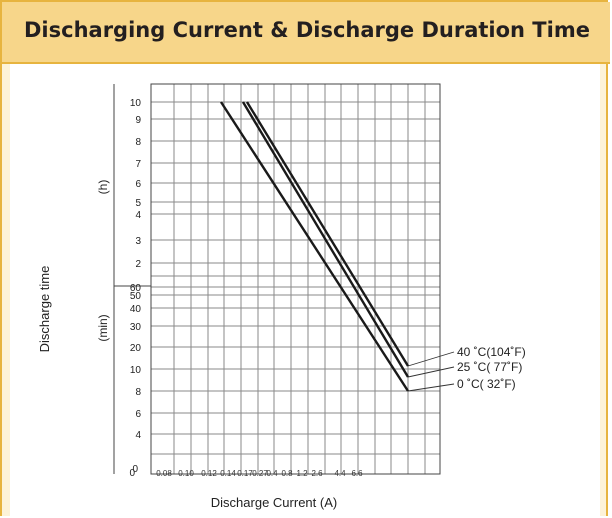 This screenshot has height=518, width=612. I want to click on y-tick-label: 2, so click(138, 264).